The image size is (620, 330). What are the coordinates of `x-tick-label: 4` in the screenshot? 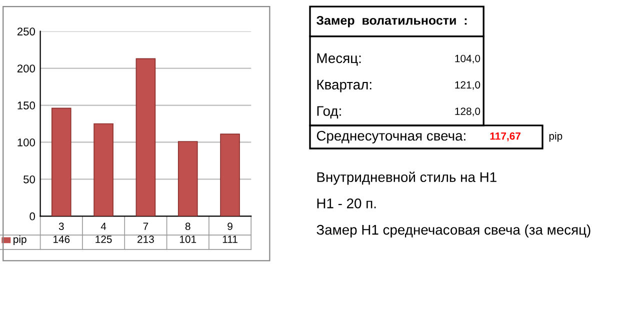 It's located at (103, 226).